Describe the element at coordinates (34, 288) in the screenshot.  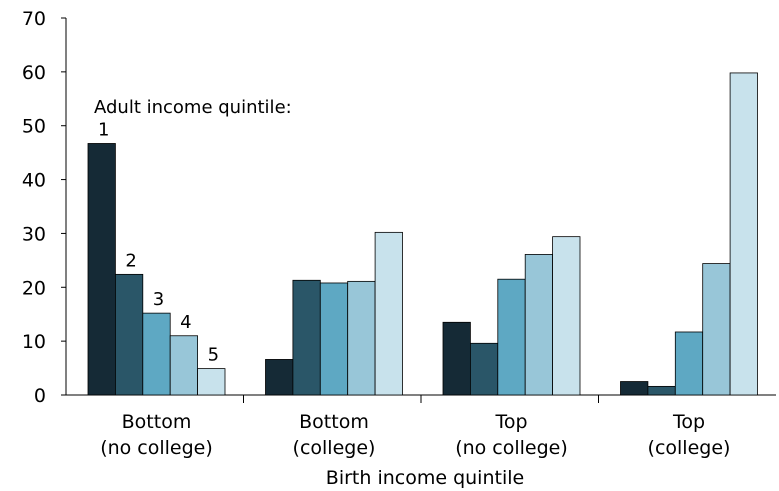
I see `y-tick-label: 20` at that location.